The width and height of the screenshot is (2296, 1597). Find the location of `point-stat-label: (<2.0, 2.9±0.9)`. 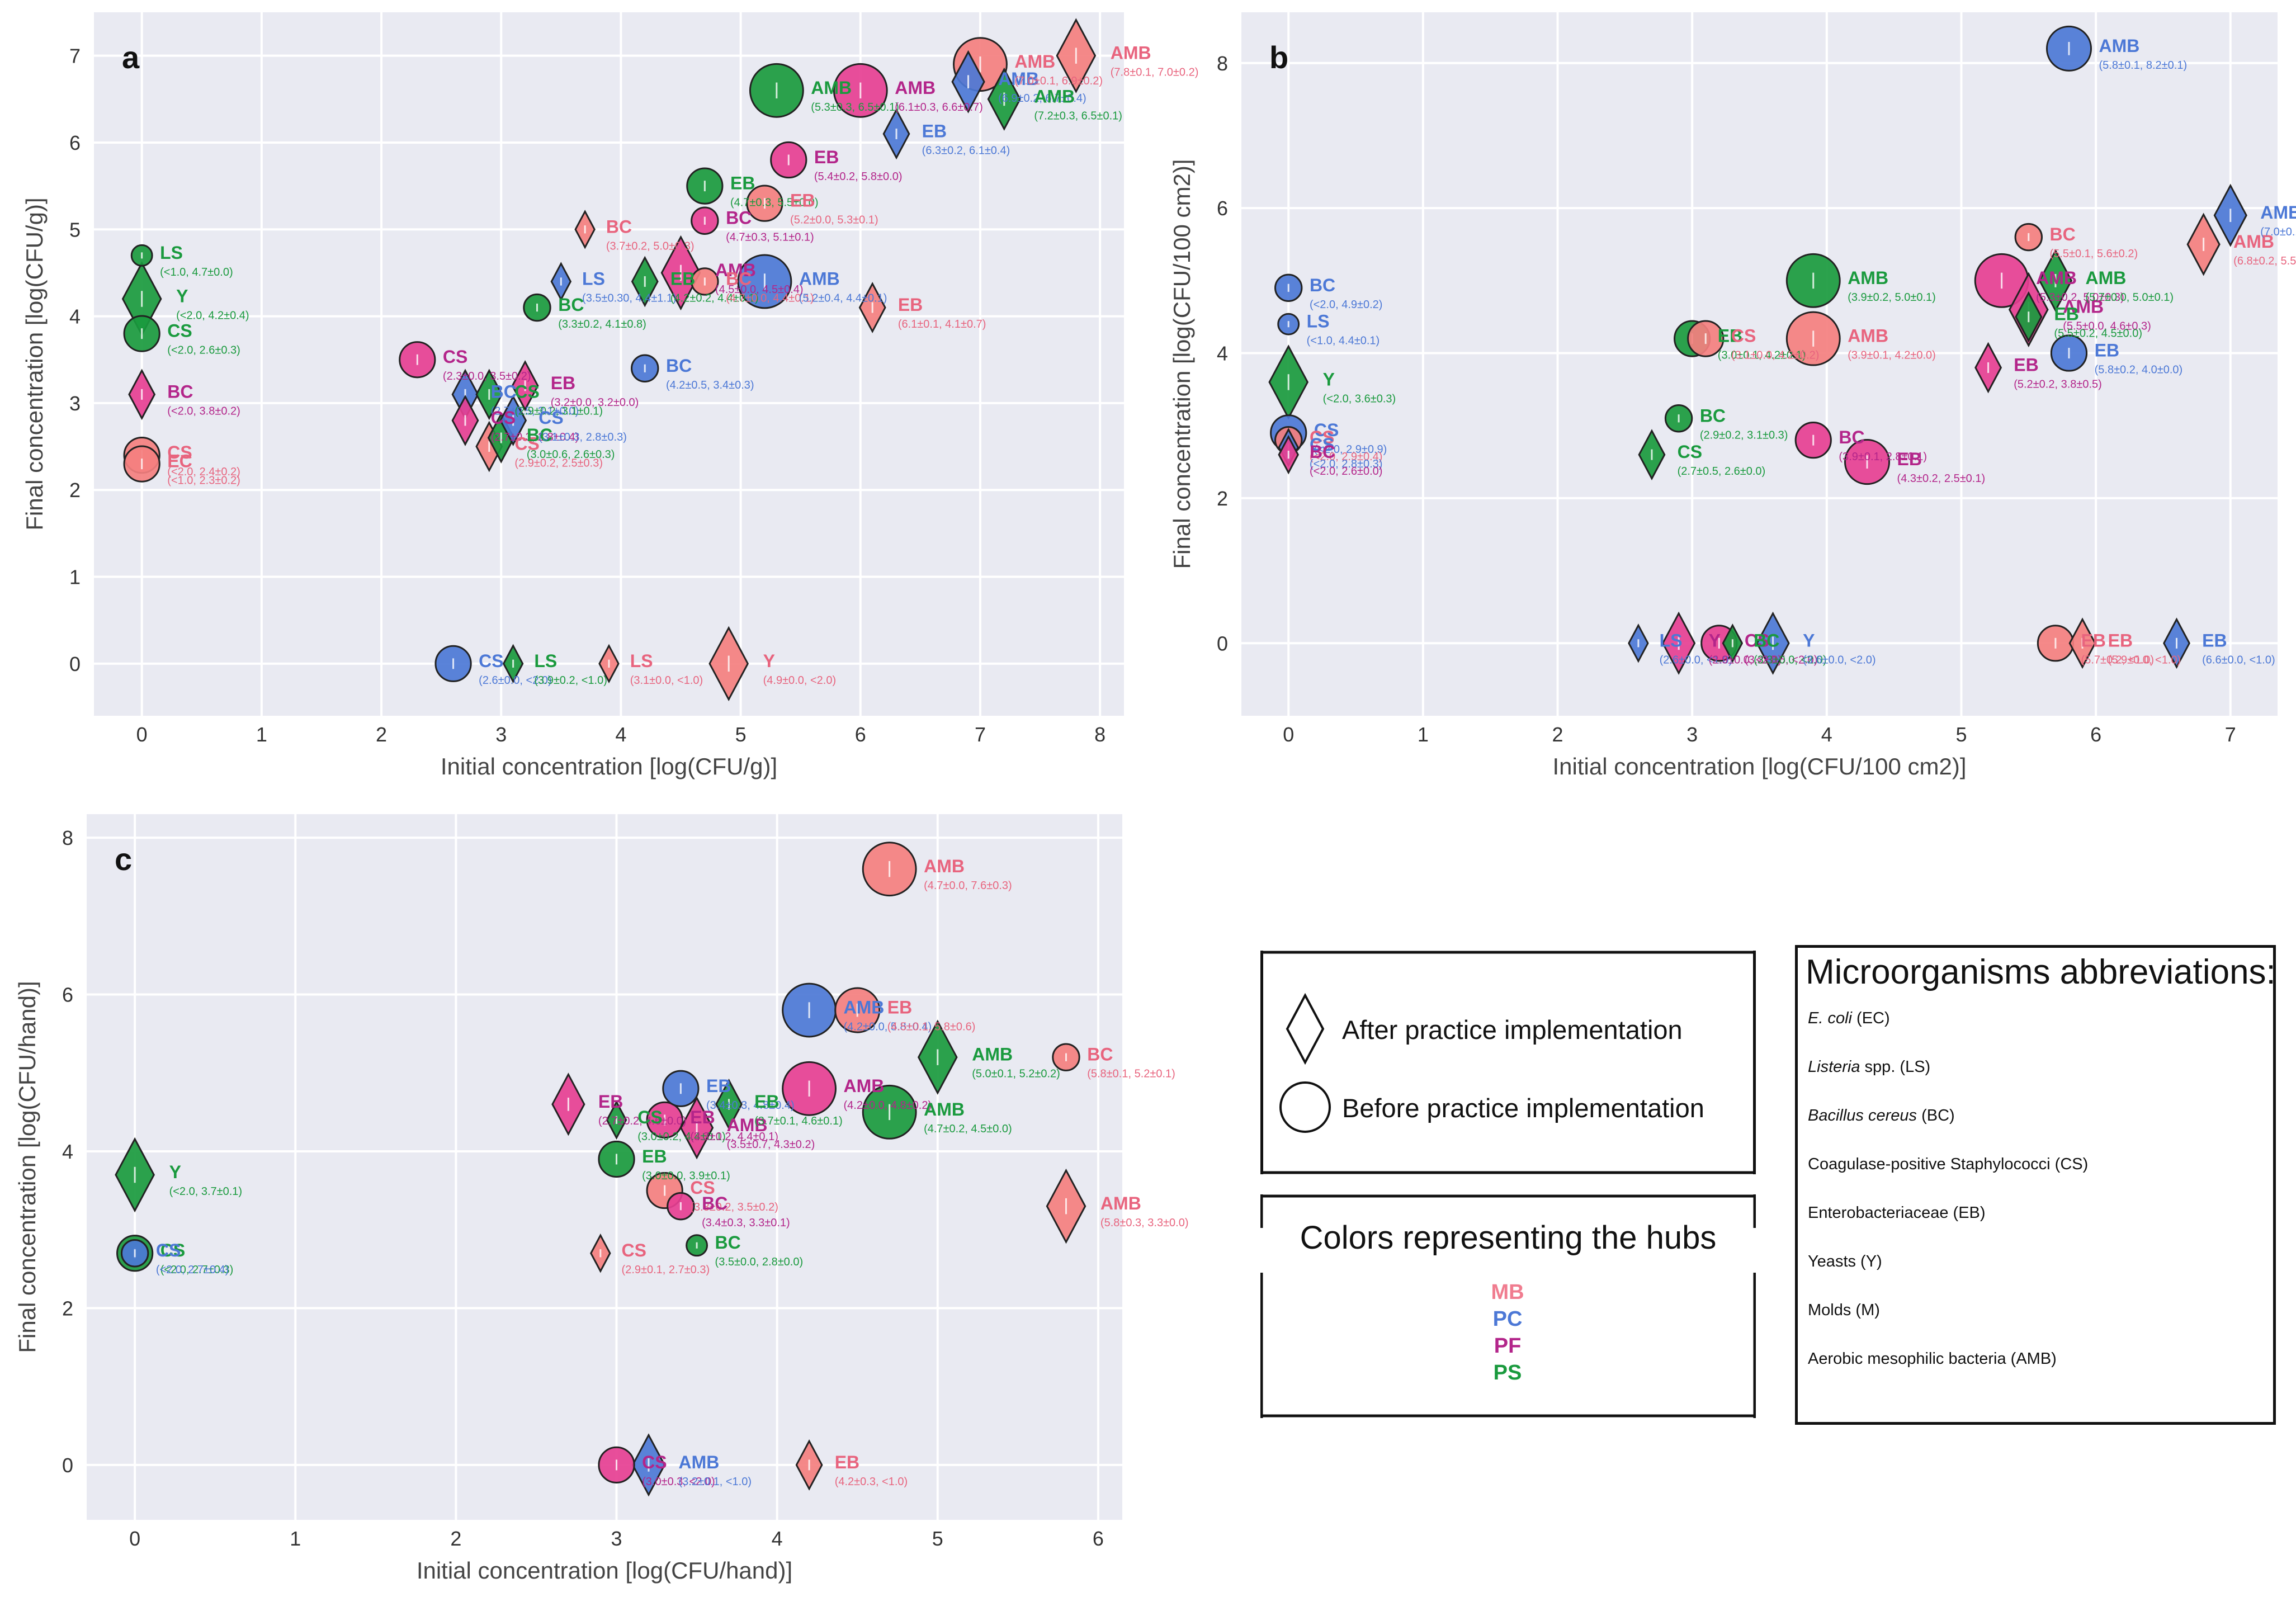

point-stat-label: (<2.0, 2.9±0.9) is located at coordinates (1350, 449).